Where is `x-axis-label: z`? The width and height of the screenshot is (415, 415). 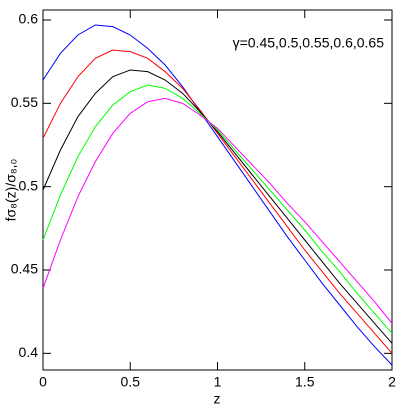
x-axis-label: z is located at coordinates (217, 399).